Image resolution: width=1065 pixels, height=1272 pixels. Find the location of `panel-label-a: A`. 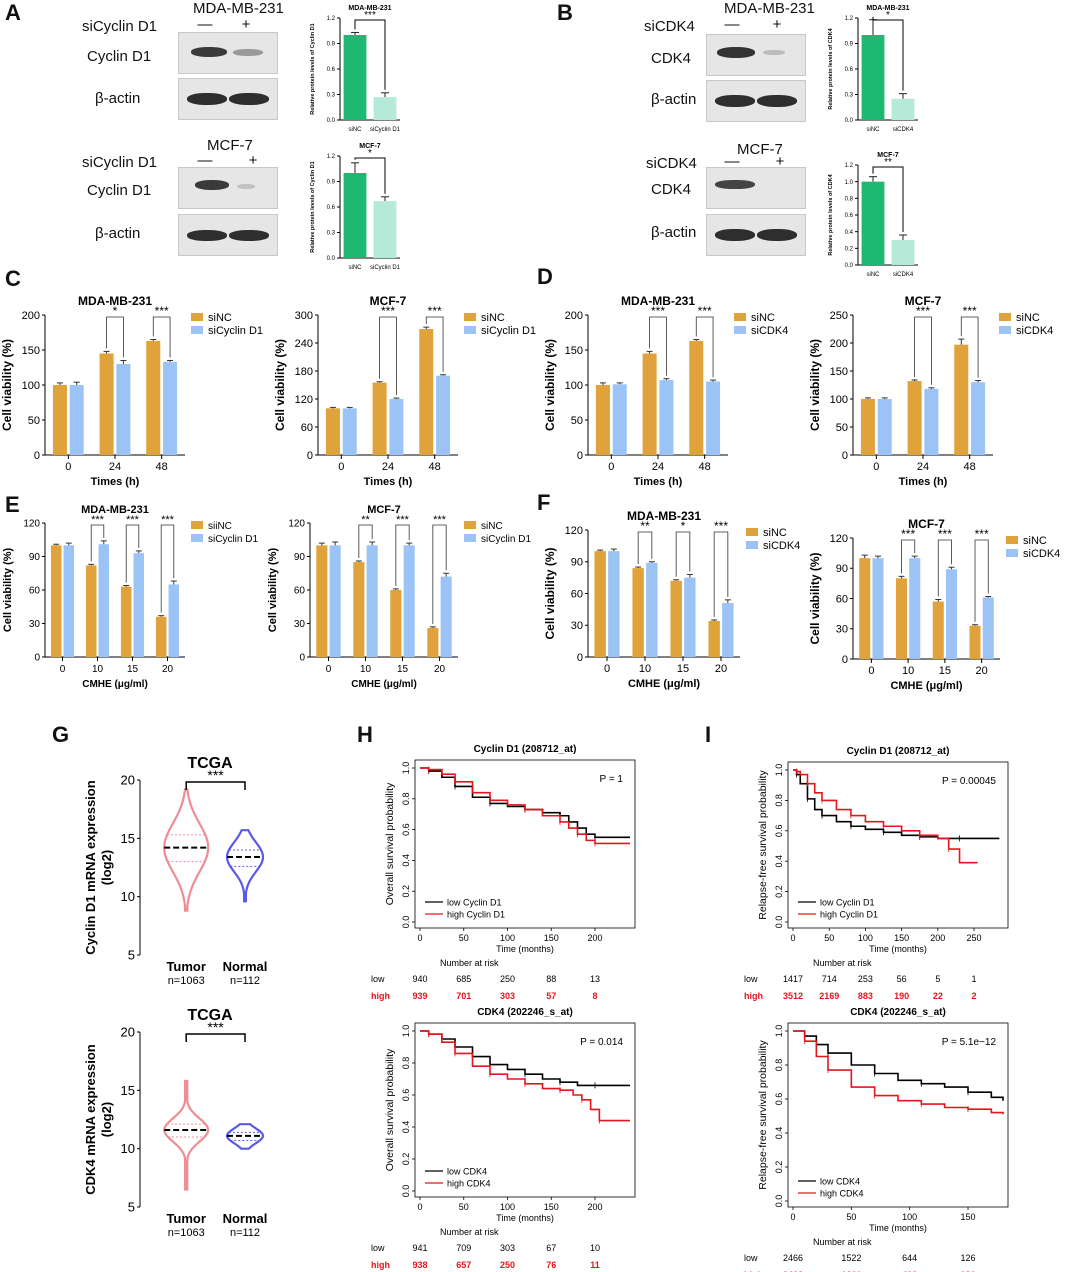

panel-label-a: A is located at coordinates (13, 12).